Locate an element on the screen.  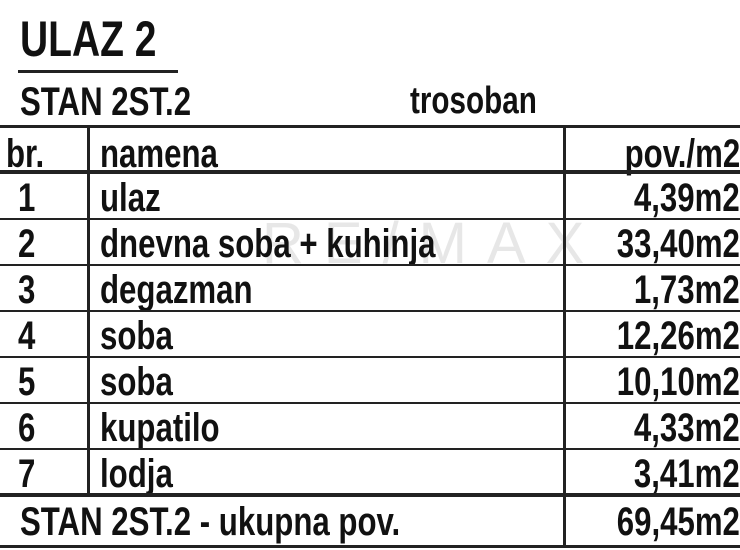
row-purpose: lodja is located at coordinates (136, 474).